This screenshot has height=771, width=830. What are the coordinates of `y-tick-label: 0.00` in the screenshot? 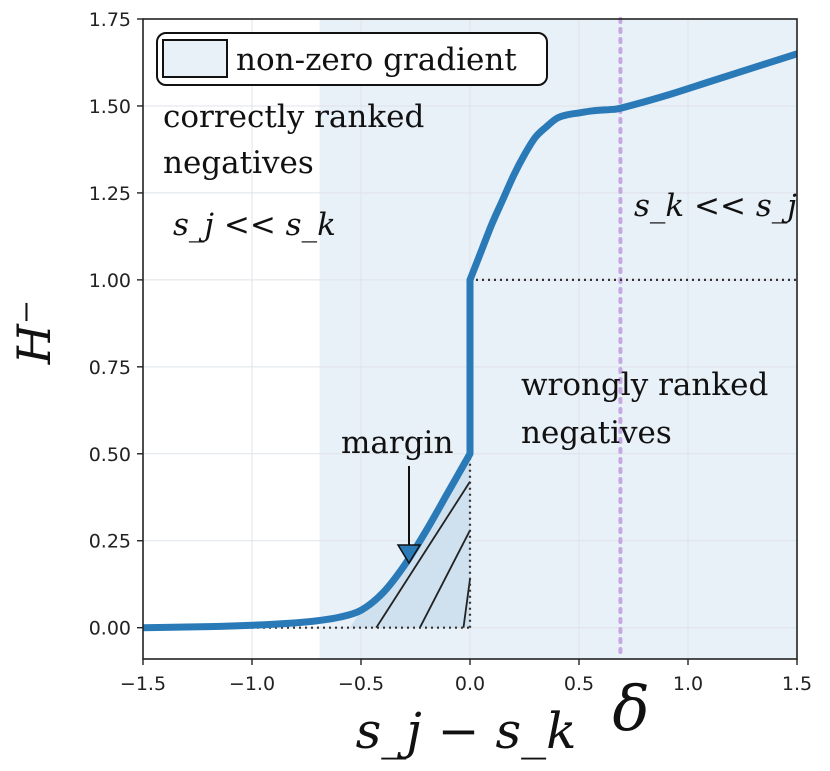 It's located at (110, 629).